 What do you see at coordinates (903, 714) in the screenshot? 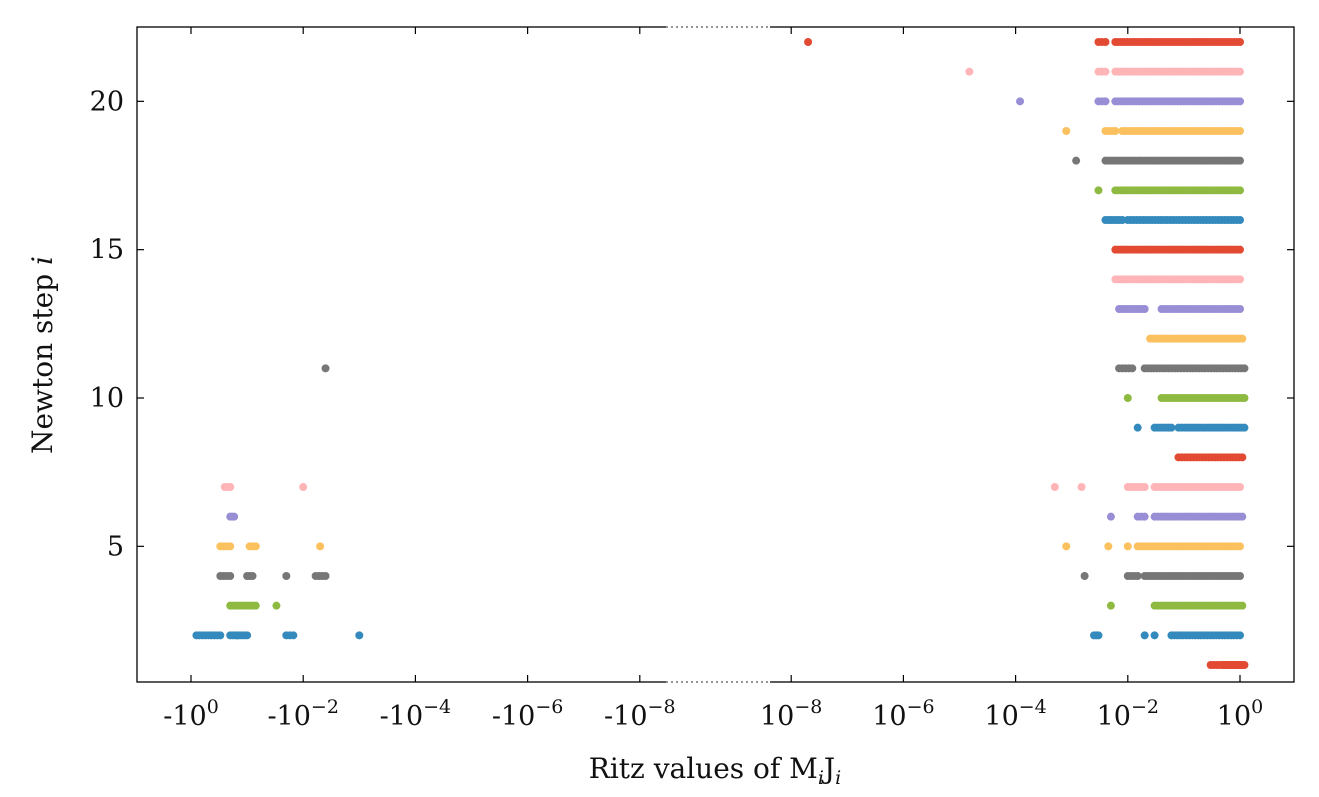
I see `x-tick-pos-1-label: 10⁻⁶` at bounding box center [903, 714].